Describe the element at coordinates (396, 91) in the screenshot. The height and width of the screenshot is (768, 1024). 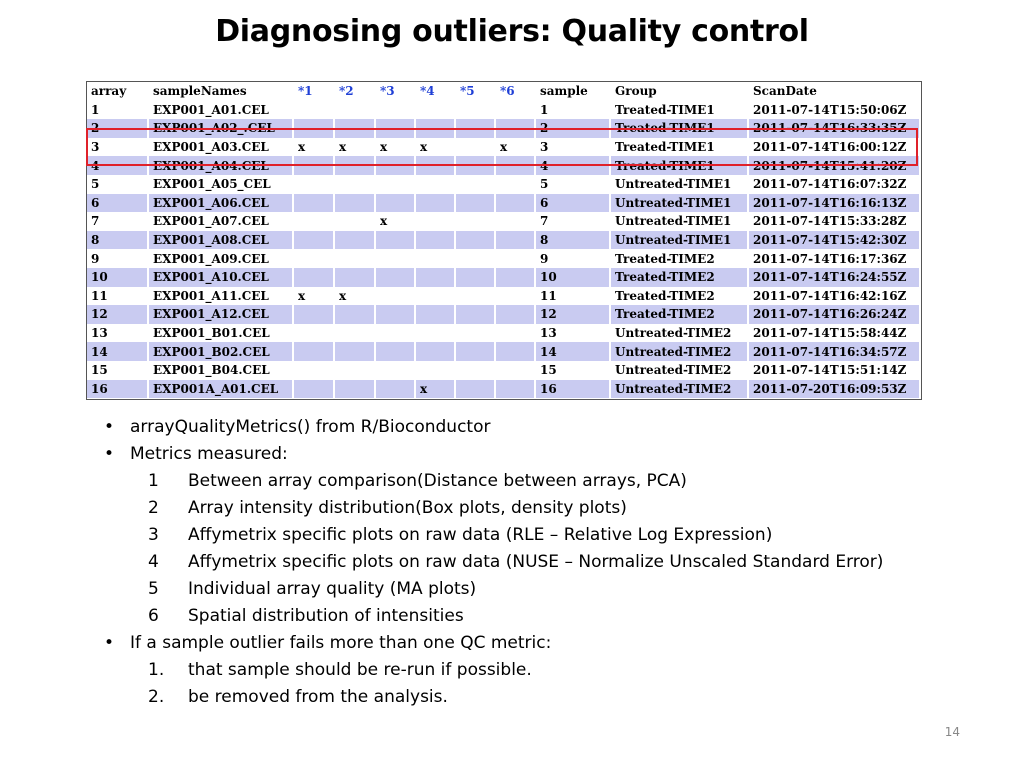
I see `col-header-metric-3: *3` at that location.